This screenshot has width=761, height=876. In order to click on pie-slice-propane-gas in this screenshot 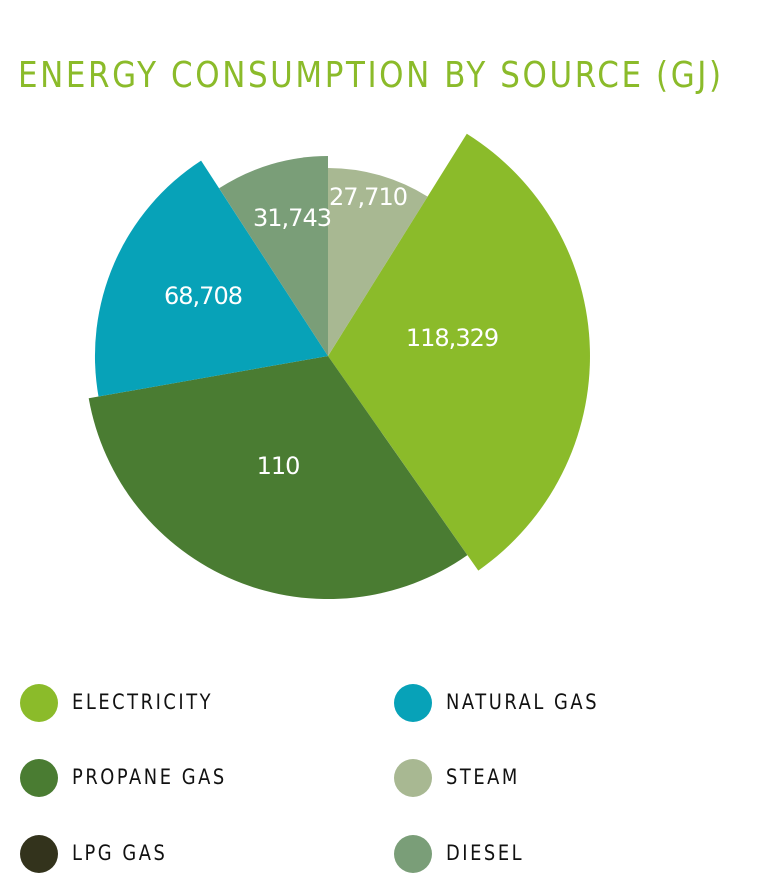, I will do `click(278, 478)`.